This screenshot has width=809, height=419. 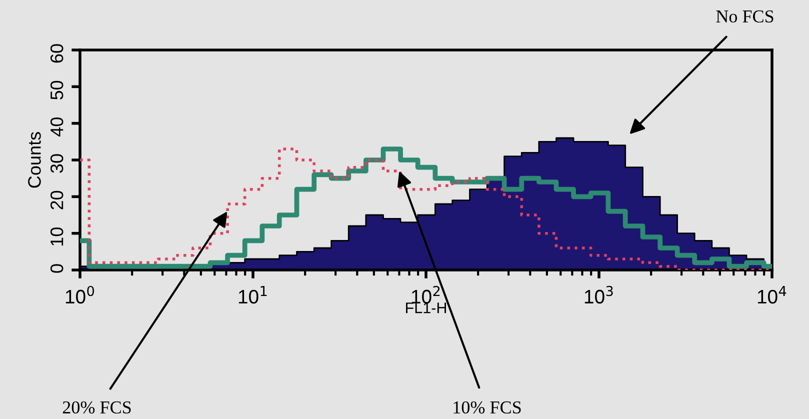 I want to click on y-tick-label: 0, so click(x=57, y=268).